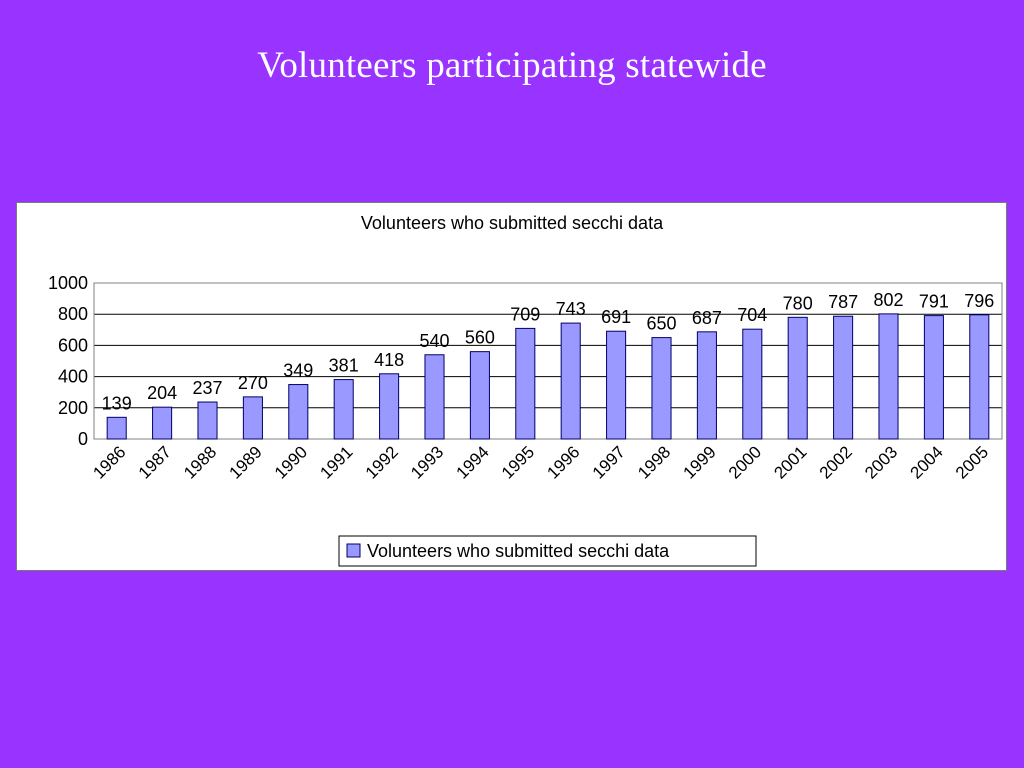 The width and height of the screenshot is (1024, 768). What do you see at coordinates (707, 318) in the screenshot?
I see `data-label: 687` at bounding box center [707, 318].